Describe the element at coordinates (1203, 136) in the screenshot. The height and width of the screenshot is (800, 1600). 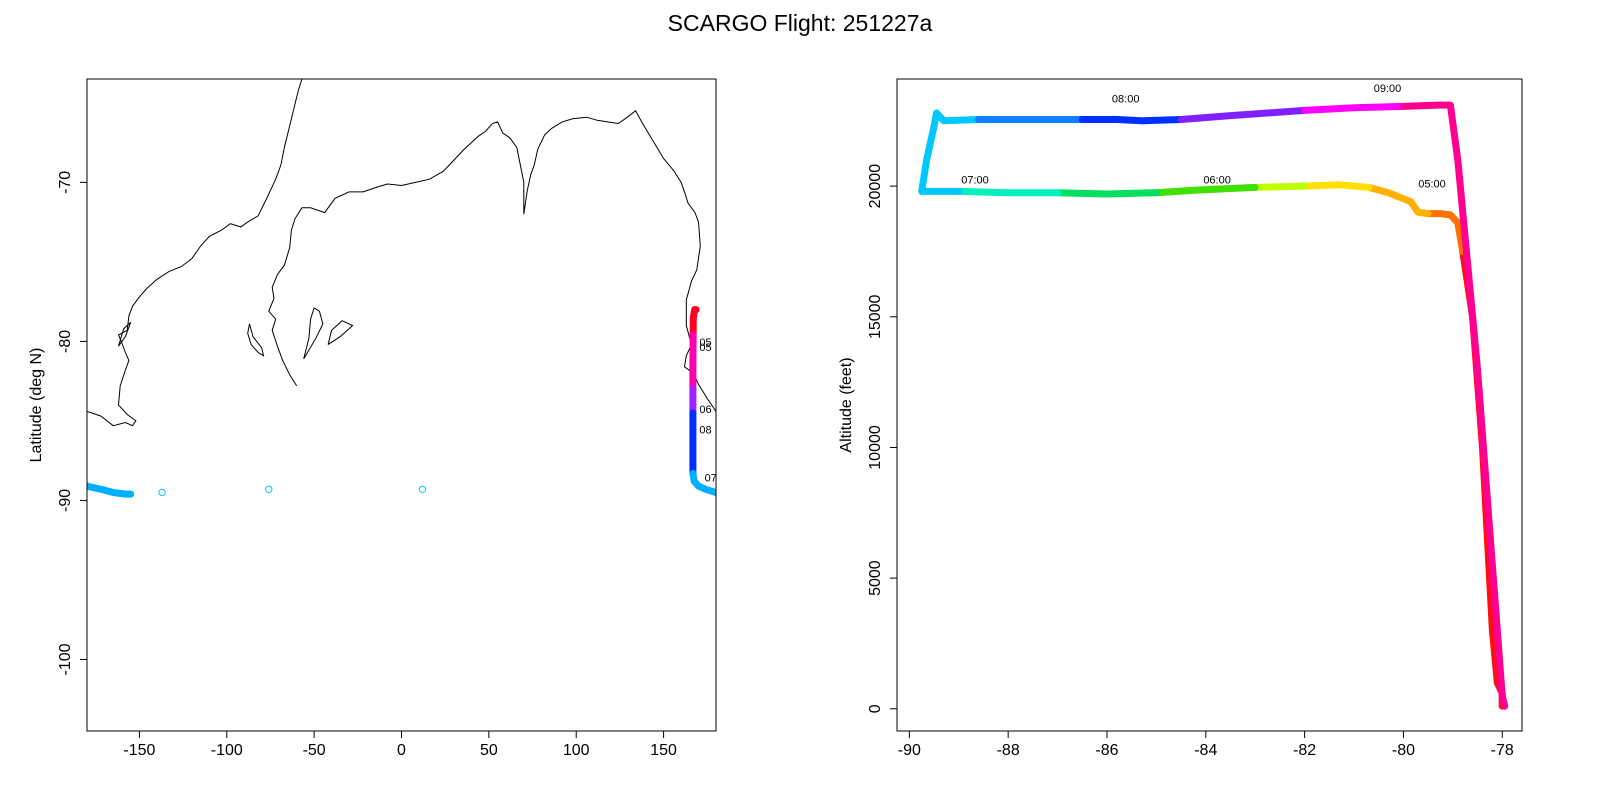
I see `time-labels: 08:00 09:00 07:00 06:00 05:00` at that location.